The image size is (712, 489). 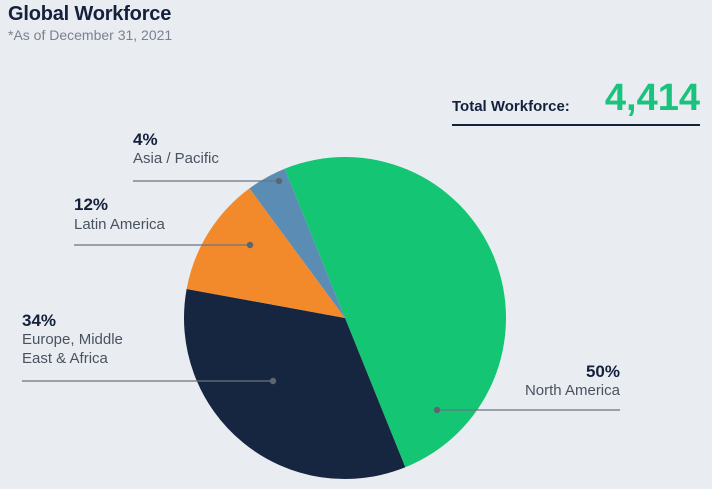 I want to click on chart-subtitle: *As of December 31, 2021, so click(x=90, y=35).